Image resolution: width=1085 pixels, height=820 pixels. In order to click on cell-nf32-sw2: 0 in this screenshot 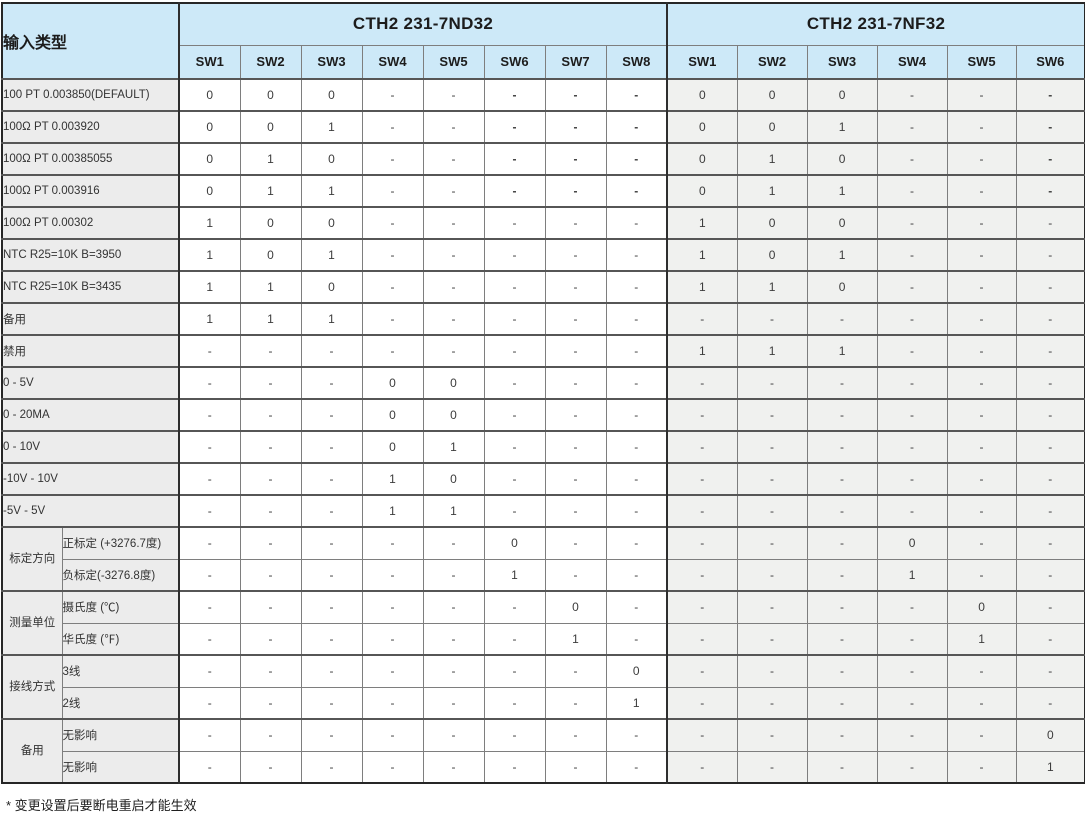, I will do `click(772, 223)`.